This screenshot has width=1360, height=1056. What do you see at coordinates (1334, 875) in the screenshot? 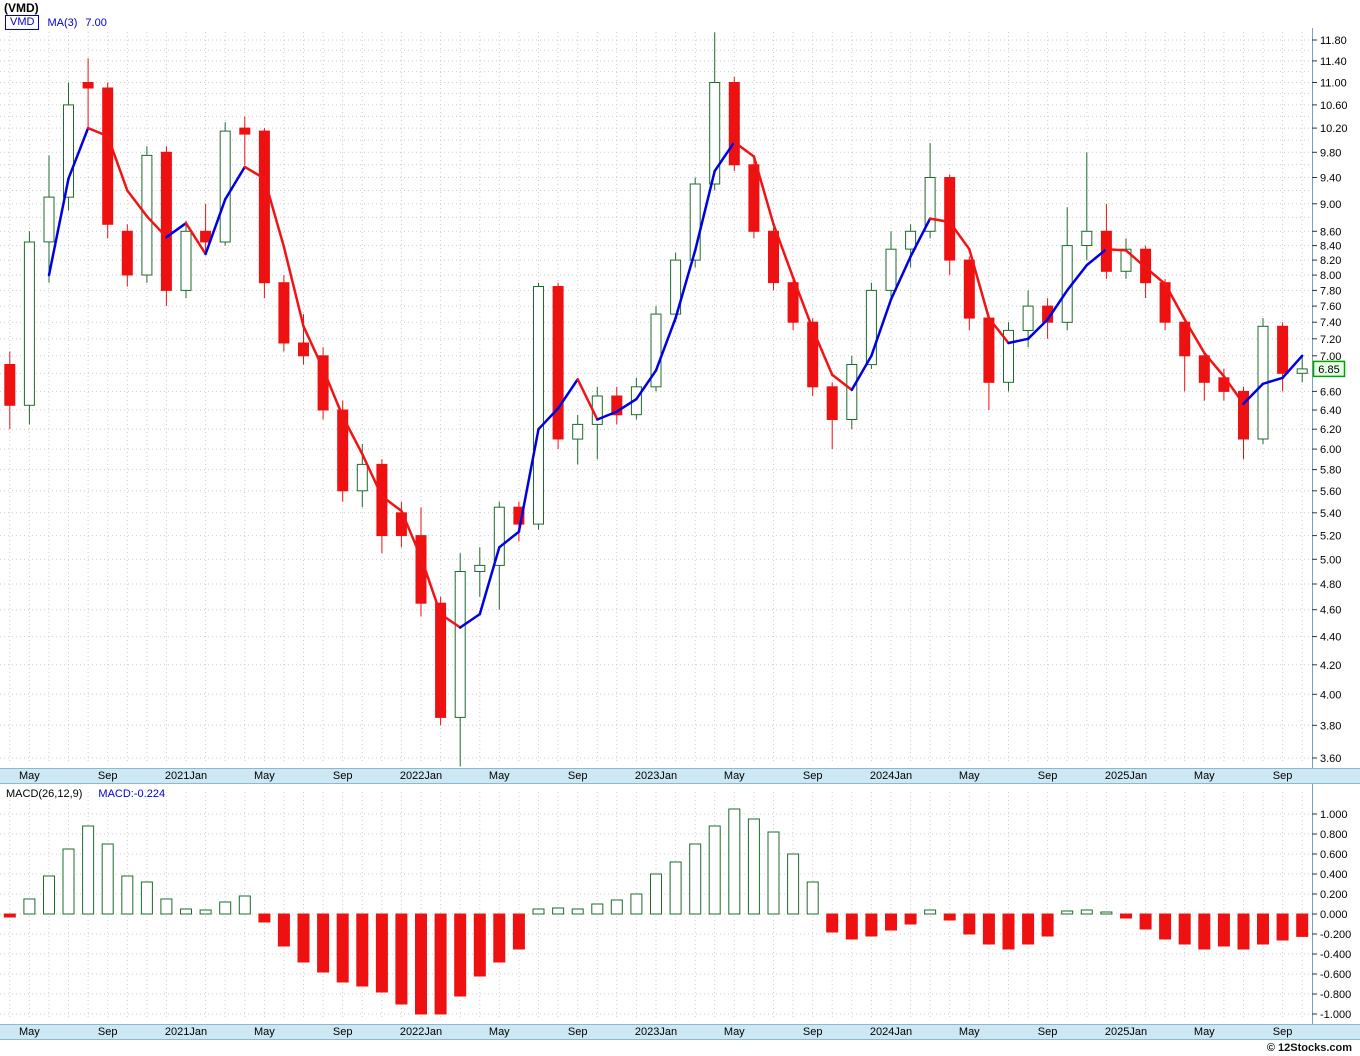
I see `svg-text: 0.400` at bounding box center [1334, 875].